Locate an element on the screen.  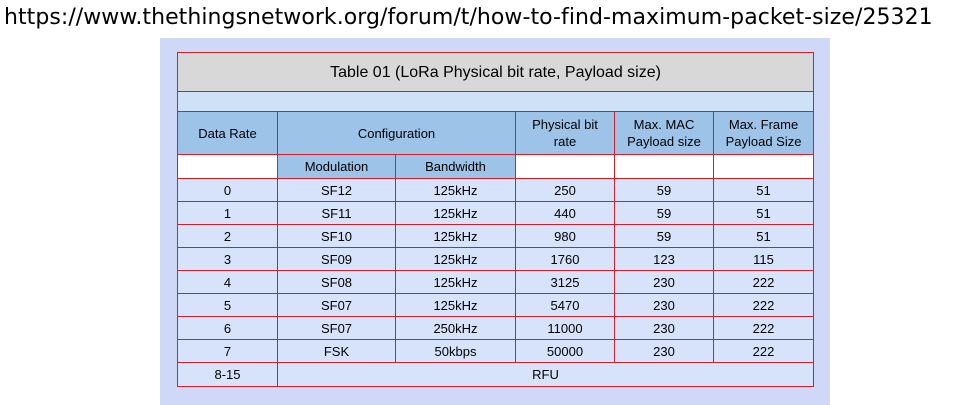
cell-physical-bit-rate: 11000 is located at coordinates (565, 328).